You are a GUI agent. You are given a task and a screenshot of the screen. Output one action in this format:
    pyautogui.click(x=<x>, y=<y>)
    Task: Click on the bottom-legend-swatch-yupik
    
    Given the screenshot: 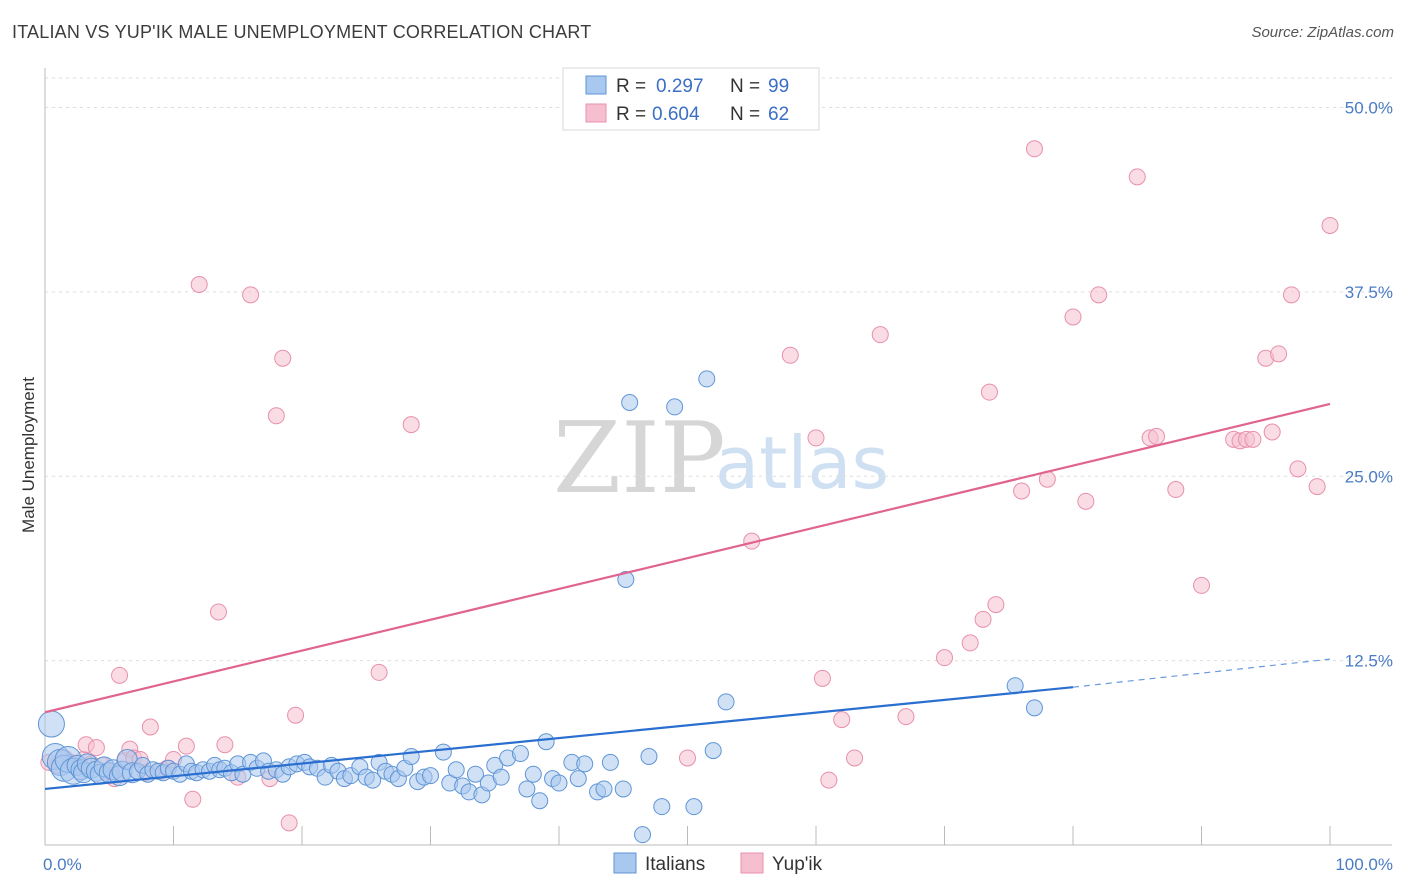 What is the action you would take?
    pyautogui.click(x=752, y=863)
    